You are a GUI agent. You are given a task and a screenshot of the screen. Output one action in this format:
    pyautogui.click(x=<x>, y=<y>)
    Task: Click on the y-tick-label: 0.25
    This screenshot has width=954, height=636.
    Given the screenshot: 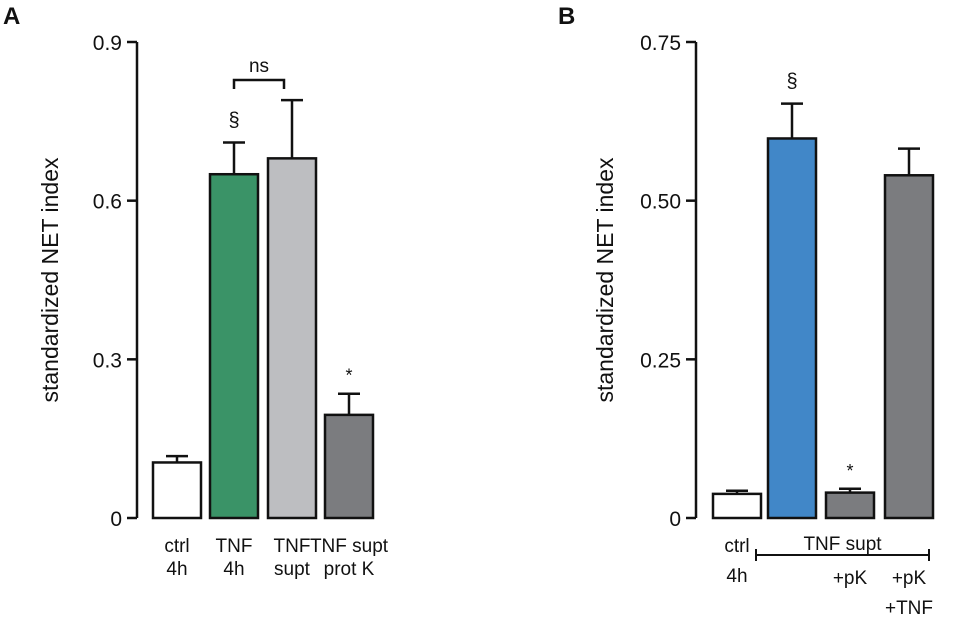 What is the action you would take?
    pyautogui.click(x=660, y=360)
    